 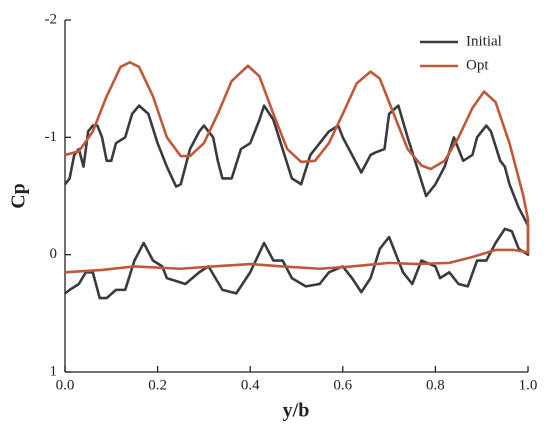 What do you see at coordinates (477, 65) in the screenshot?
I see `legend-label: Opt` at bounding box center [477, 65].